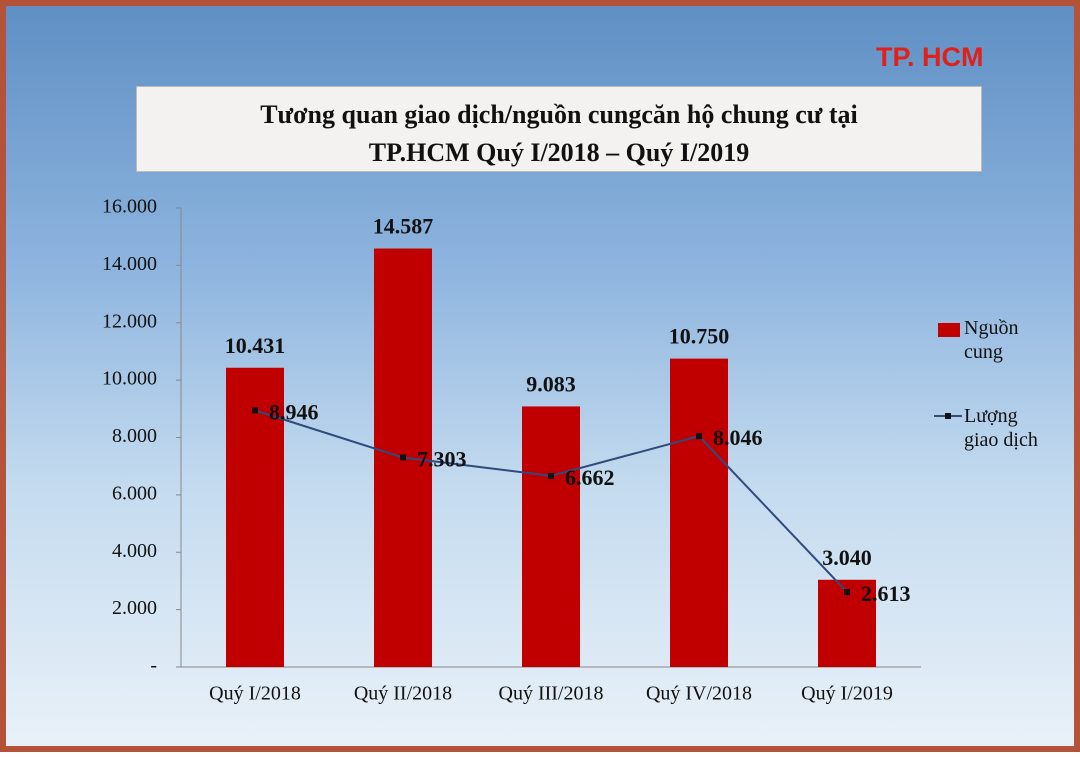  What do you see at coordinates (134, 551) in the screenshot?
I see `y-tick-label: 4.000` at bounding box center [134, 551].